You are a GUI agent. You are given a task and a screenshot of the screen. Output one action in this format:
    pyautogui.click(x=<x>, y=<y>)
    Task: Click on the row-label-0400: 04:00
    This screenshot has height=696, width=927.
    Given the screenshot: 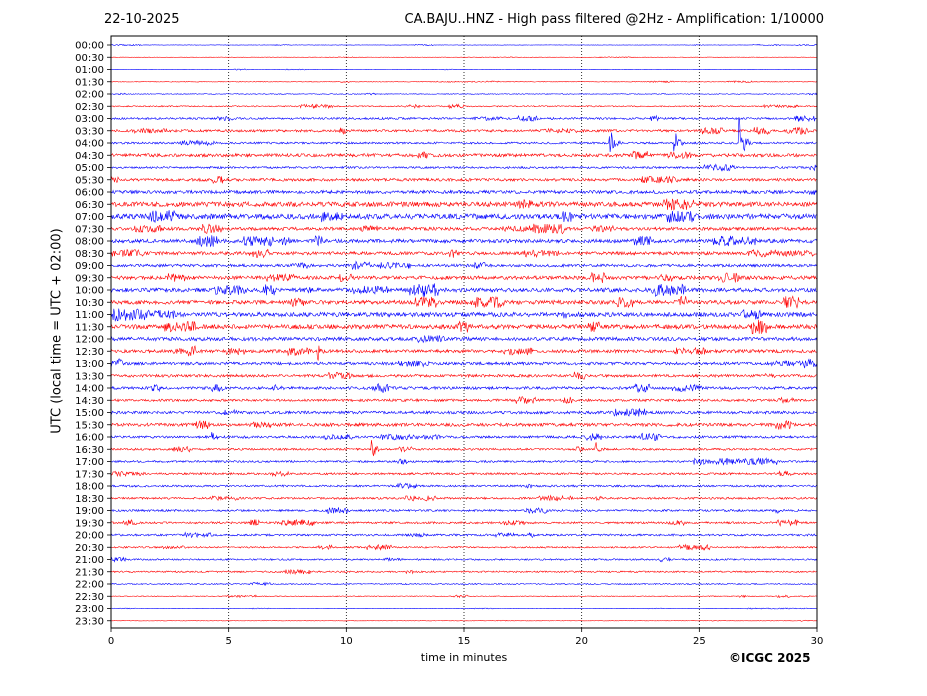 What is the action you would take?
    pyautogui.click(x=89, y=144)
    